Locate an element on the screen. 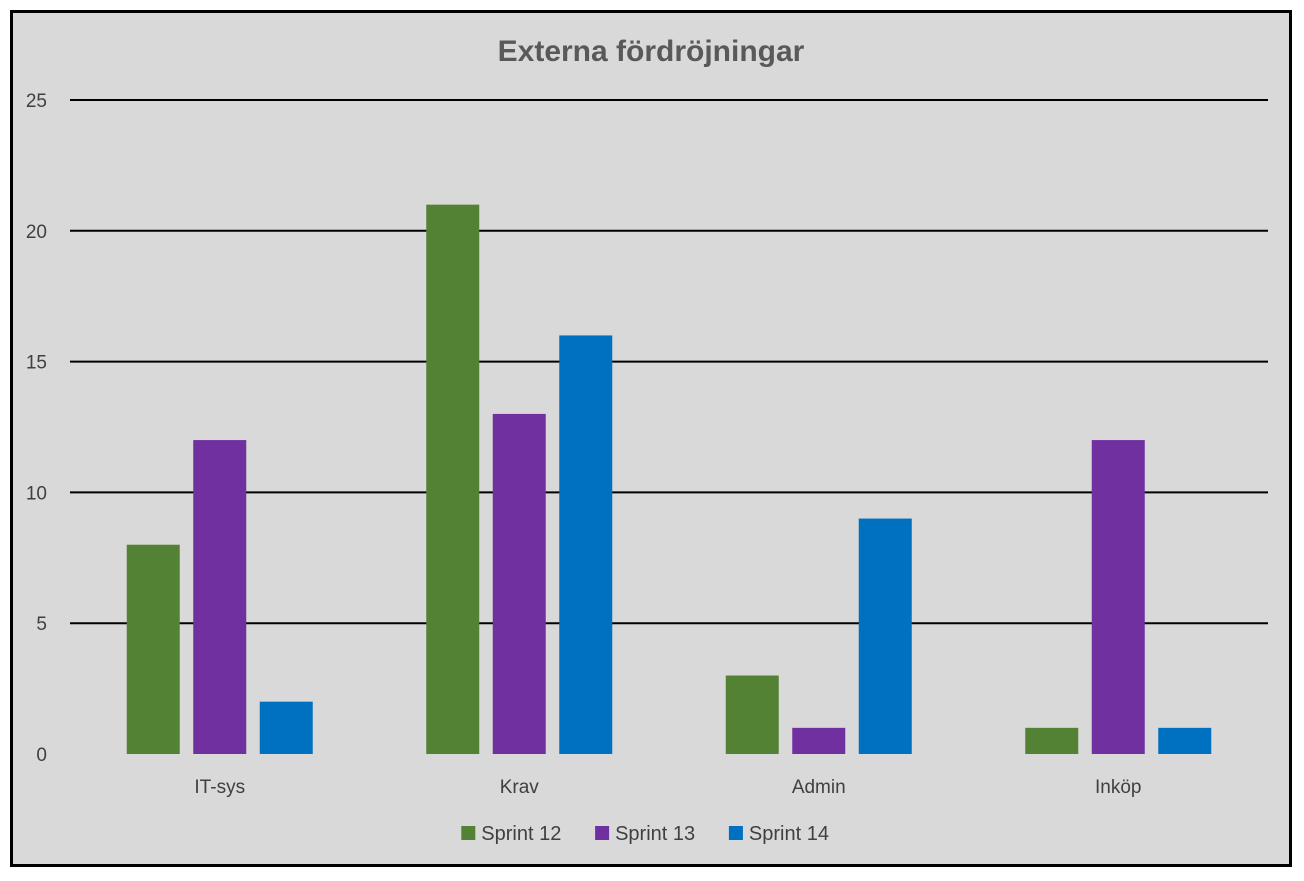  chart-title: Externa fördröjningar is located at coordinates (651, 51).